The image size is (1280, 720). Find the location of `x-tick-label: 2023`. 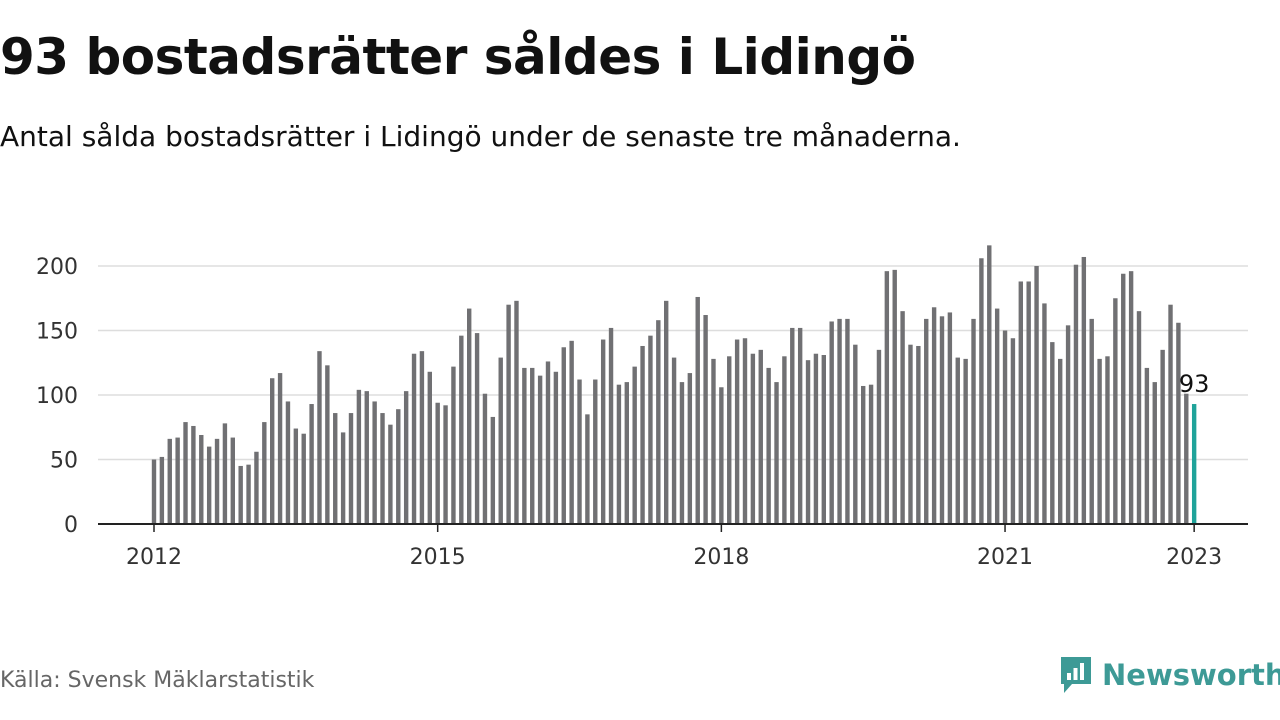

x-tick-label: 2023 is located at coordinates (1194, 557).